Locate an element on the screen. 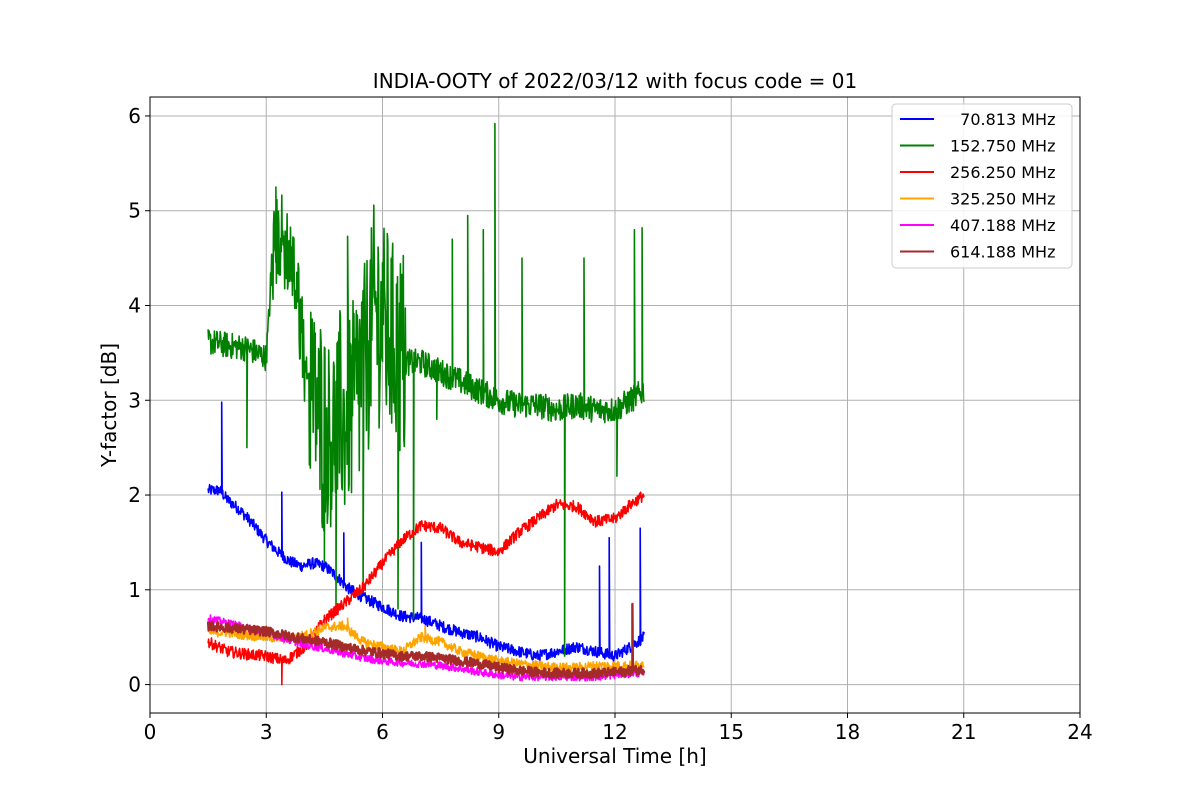 This screenshot has height=800, width=1200. legend-box is located at coordinates (982, 186).